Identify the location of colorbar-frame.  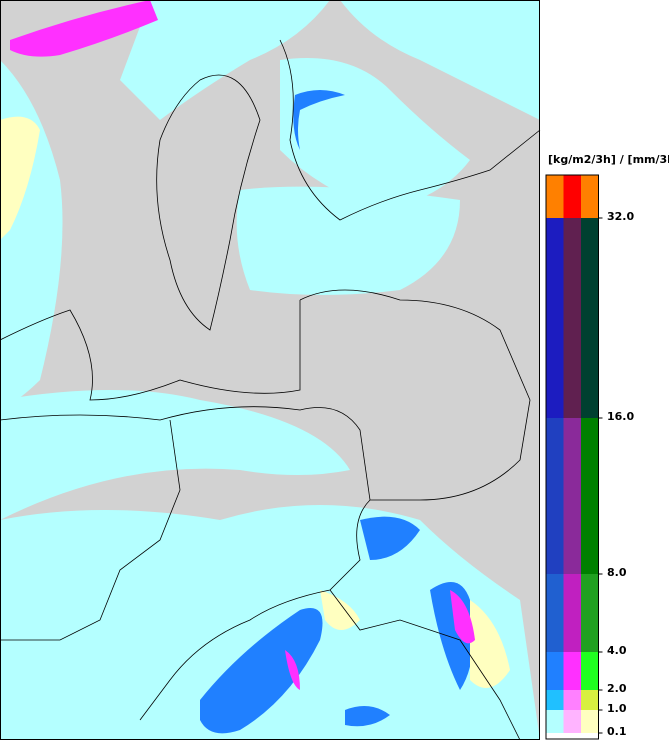
(572, 457).